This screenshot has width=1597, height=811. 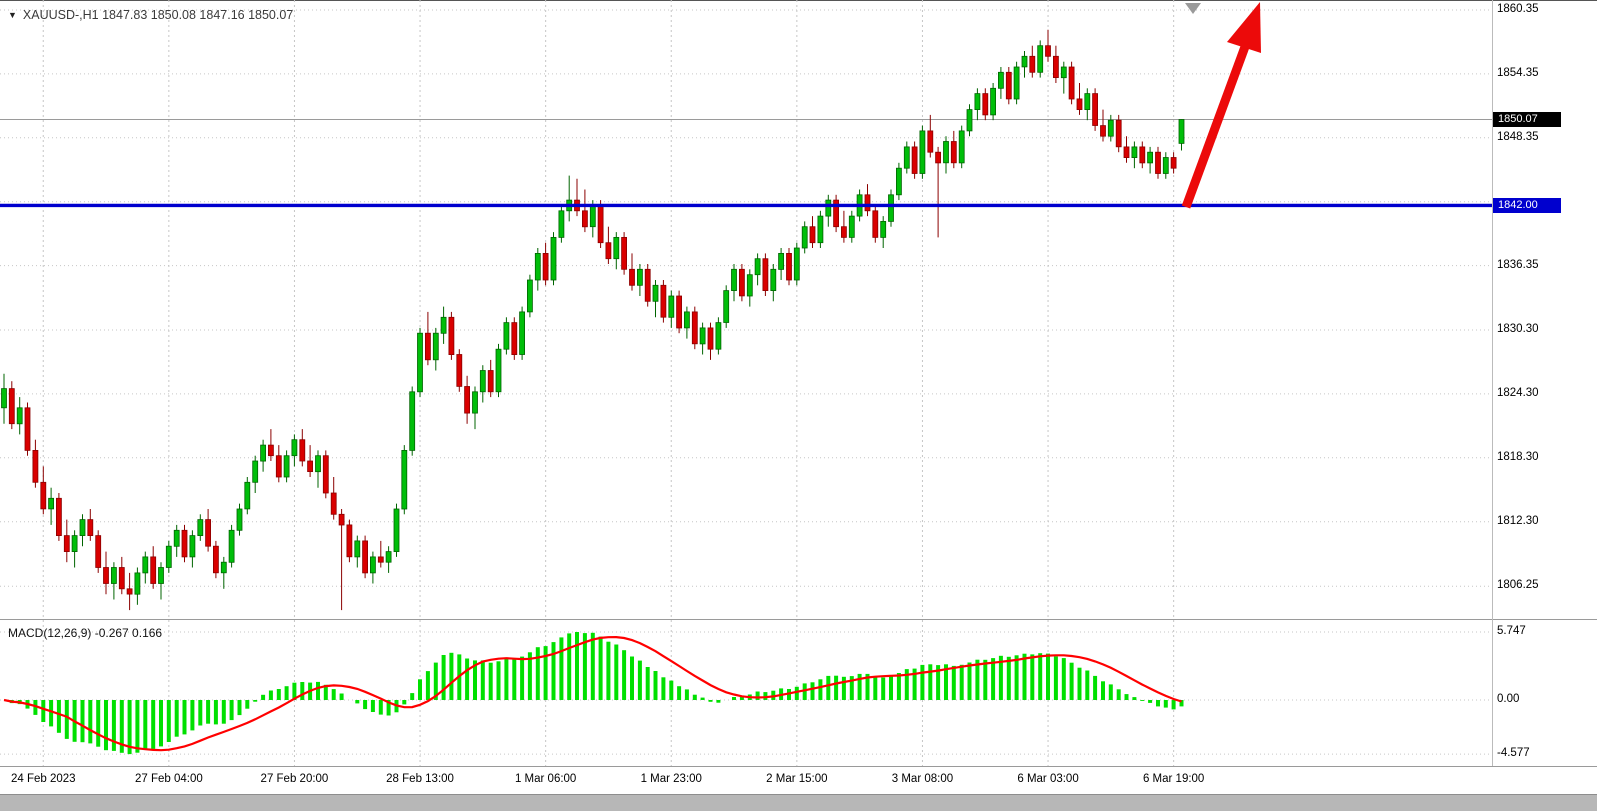 I want to click on price-axis-label: 1836.35, so click(x=1518, y=264).